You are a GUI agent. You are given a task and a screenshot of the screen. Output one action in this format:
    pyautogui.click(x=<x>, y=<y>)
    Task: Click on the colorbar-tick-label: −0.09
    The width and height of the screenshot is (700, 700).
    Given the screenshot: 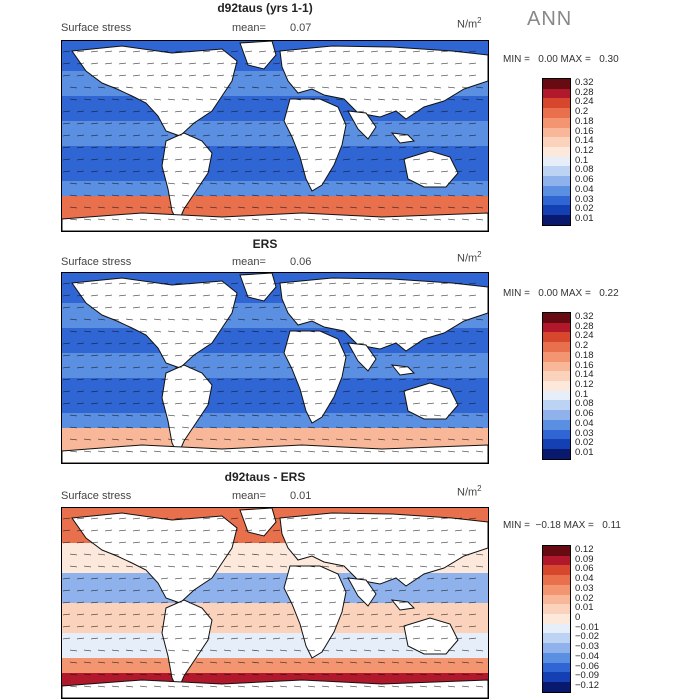 What is the action you would take?
    pyautogui.click(x=587, y=676)
    